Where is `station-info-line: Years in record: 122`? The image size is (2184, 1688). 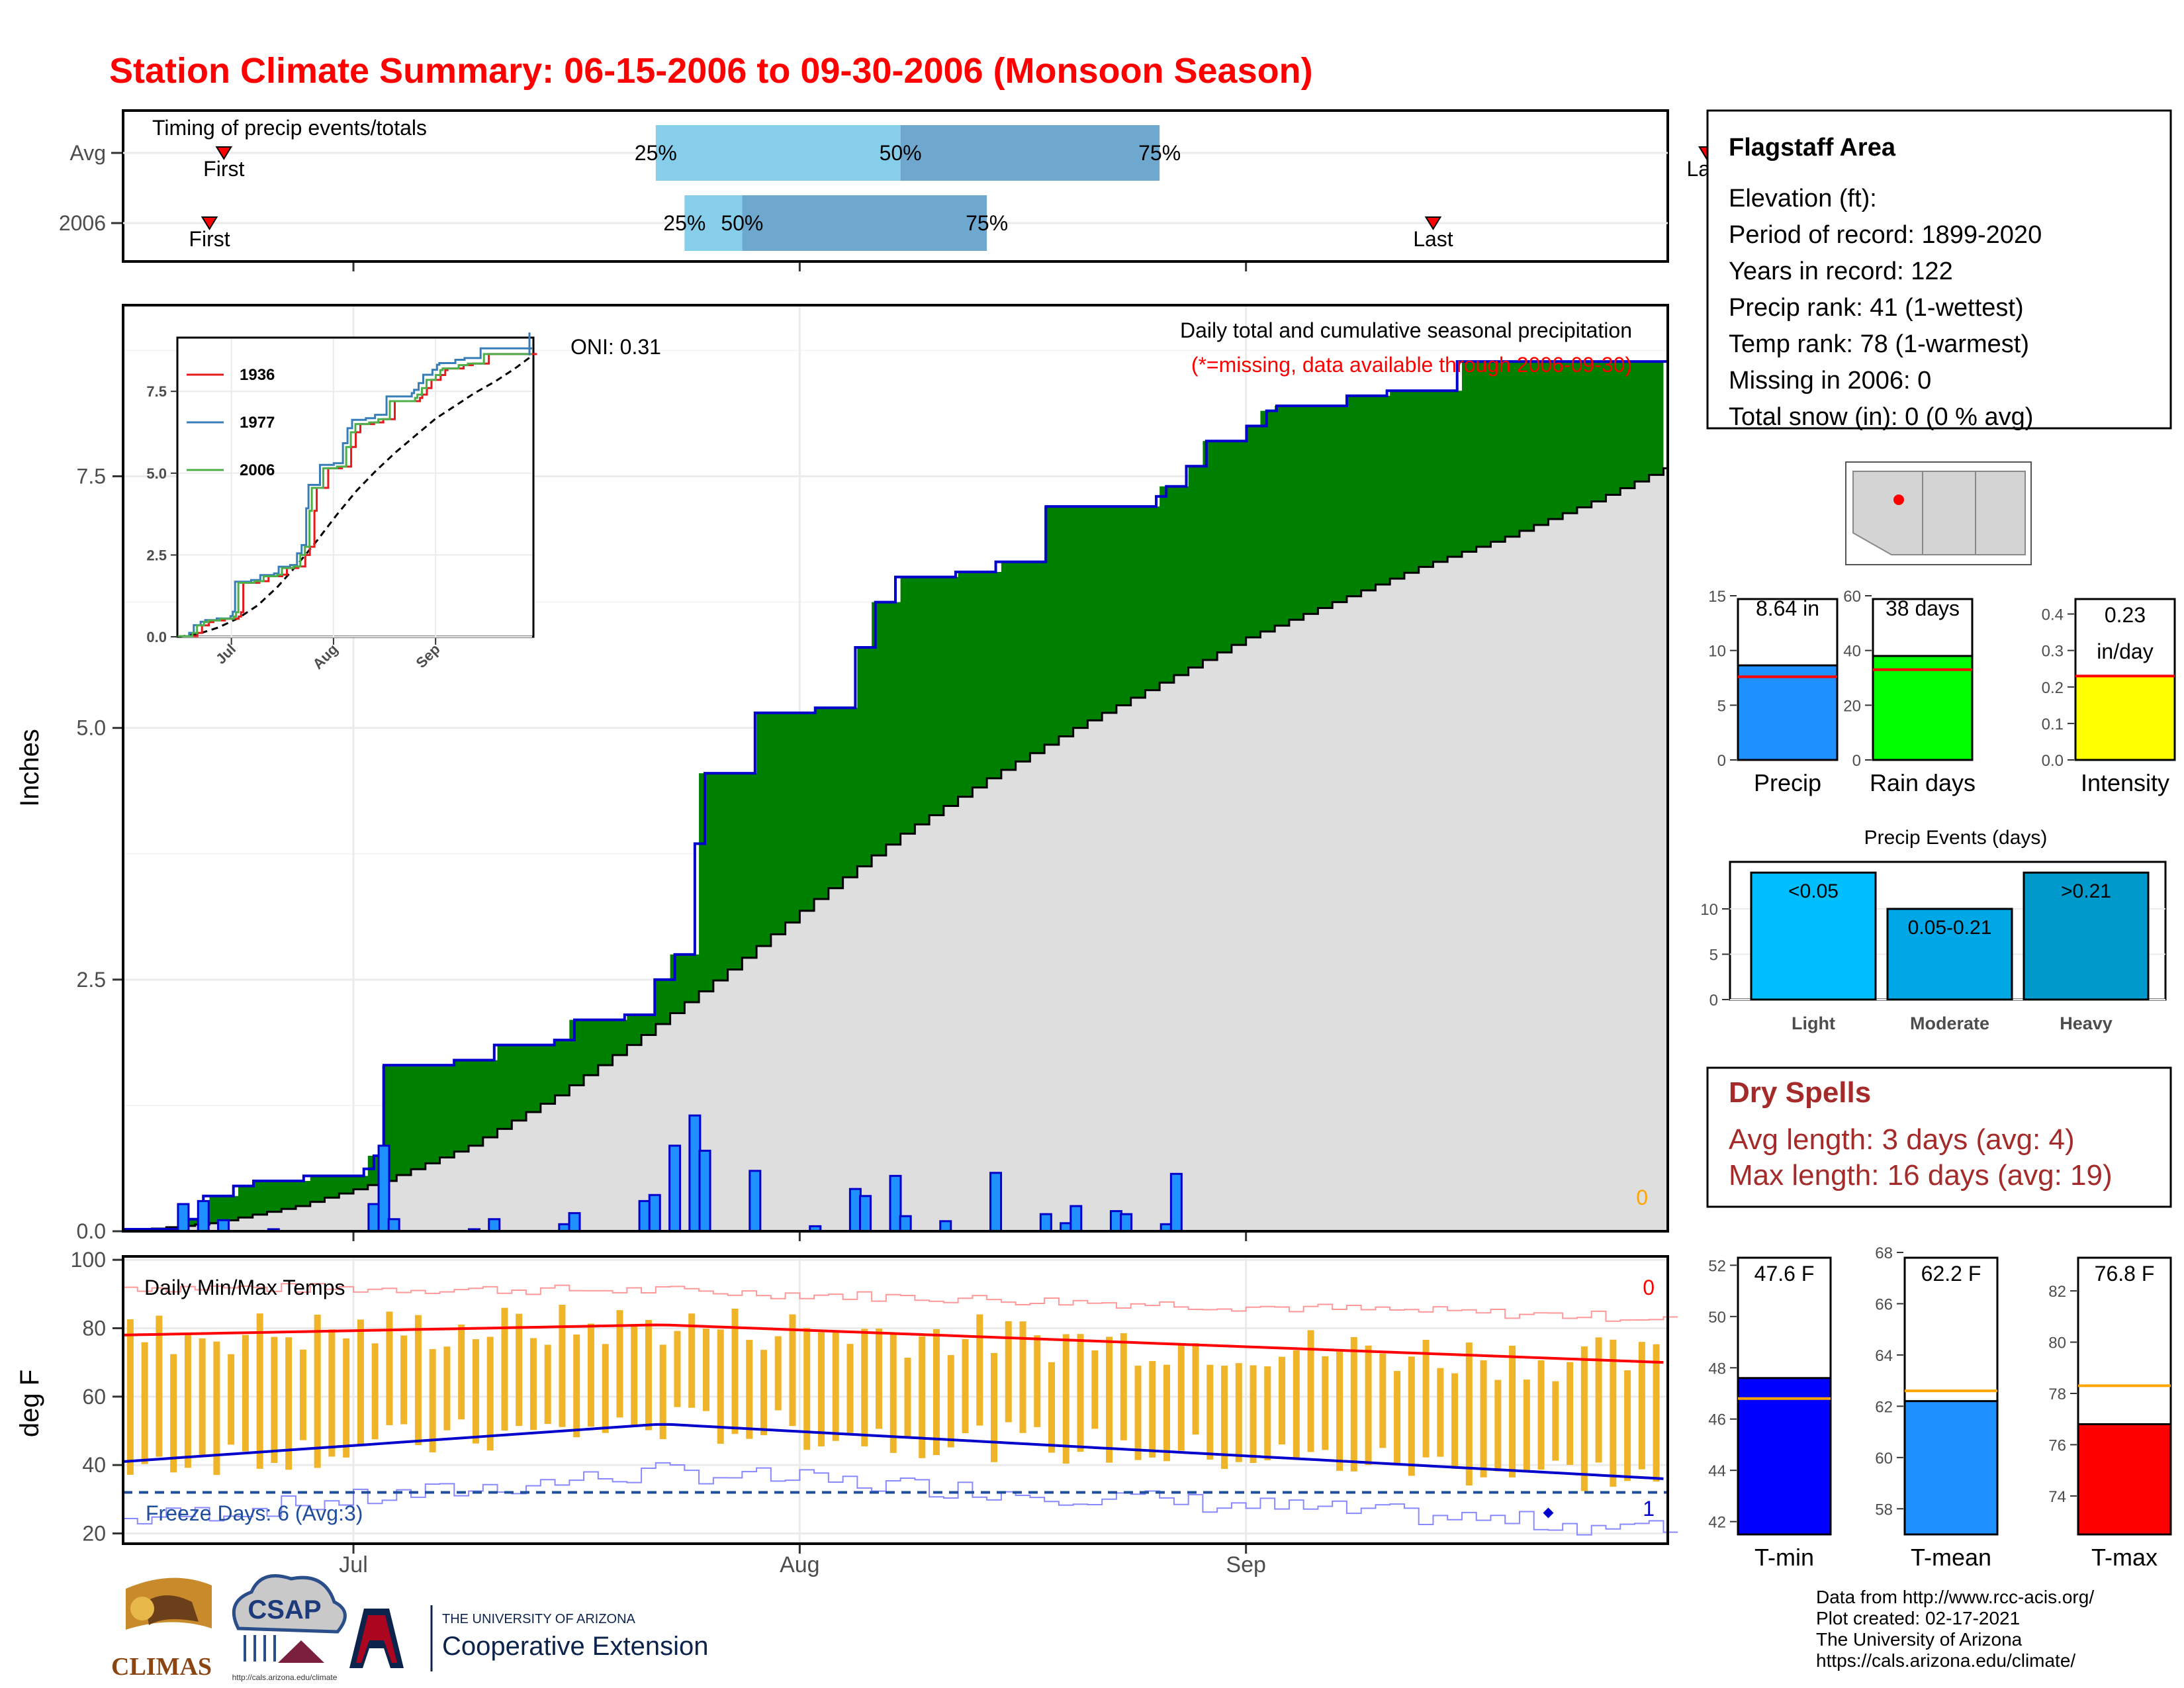
station-info-line: Years in record: 122 is located at coordinates (1841, 271).